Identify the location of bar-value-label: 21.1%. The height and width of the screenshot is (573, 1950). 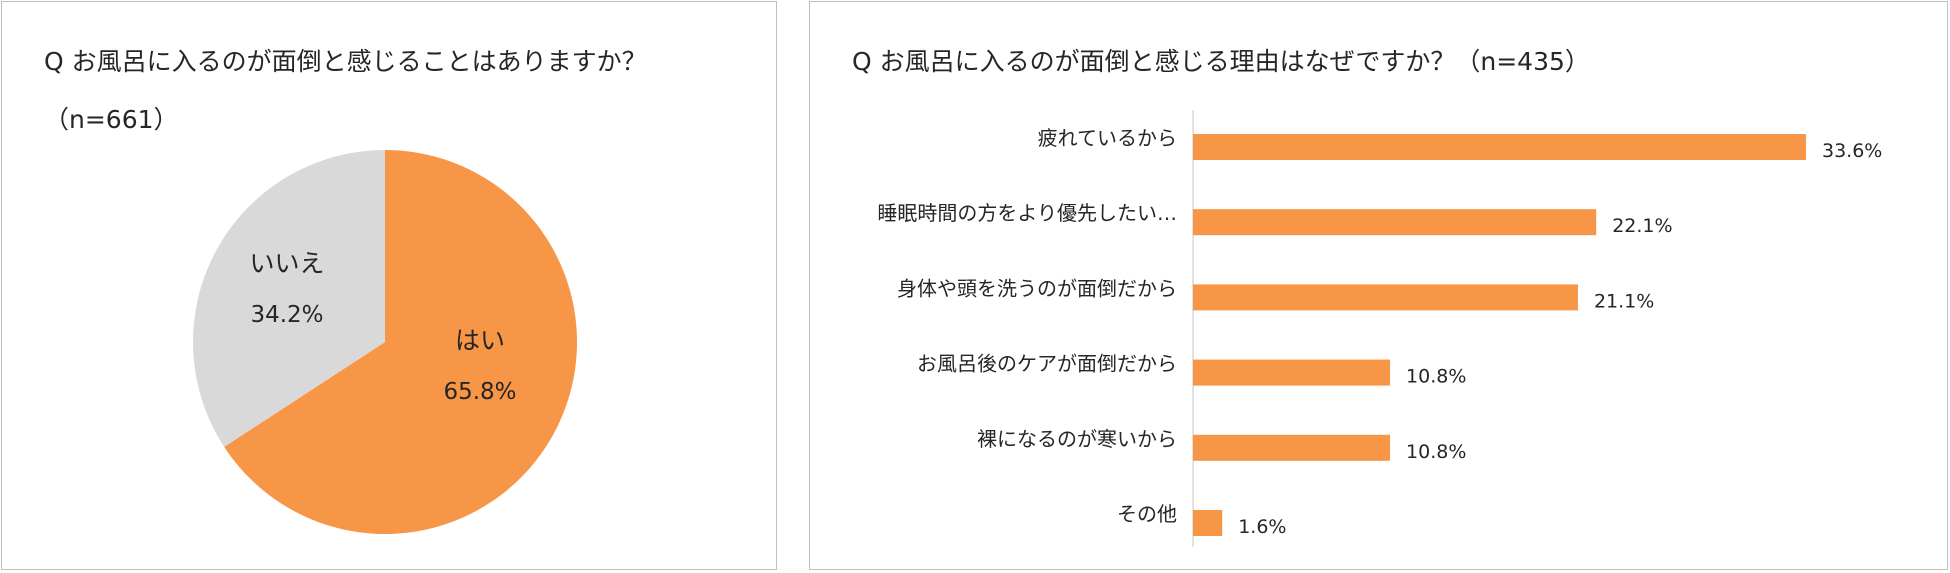
(1624, 301).